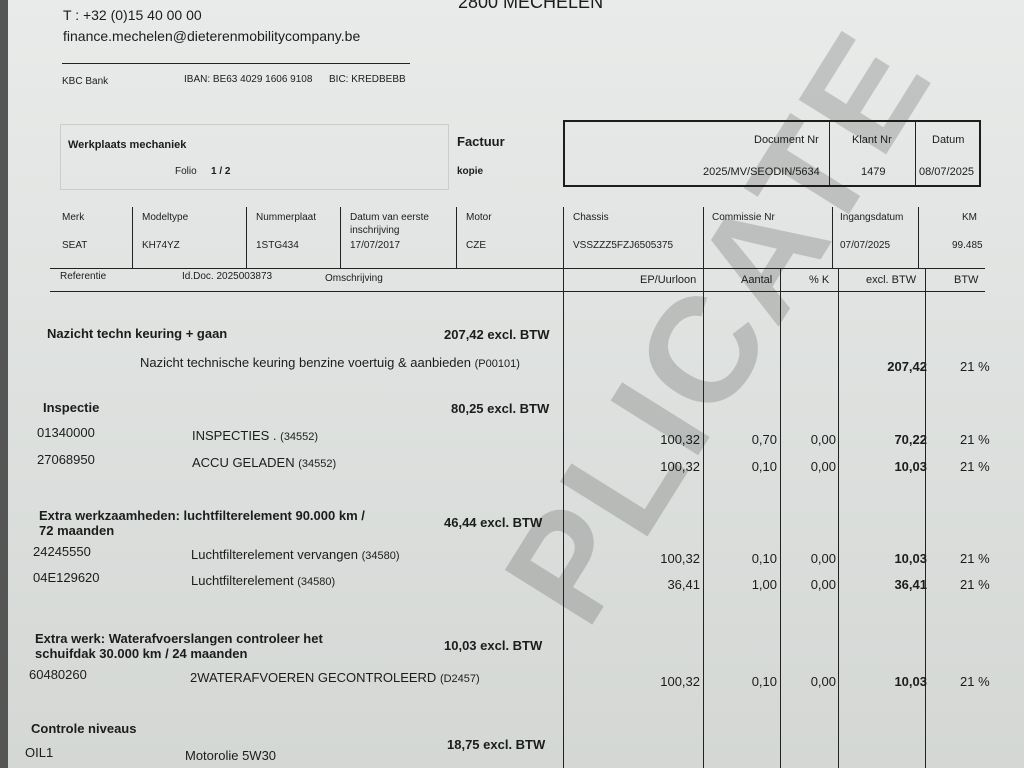 The image size is (1024, 768). I want to click on vehicle-header-5: Chassis, so click(591, 217).